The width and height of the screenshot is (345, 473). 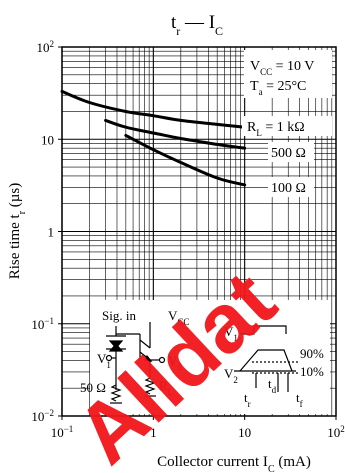 I want to click on v2-label: V2, so click(x=175, y=362).